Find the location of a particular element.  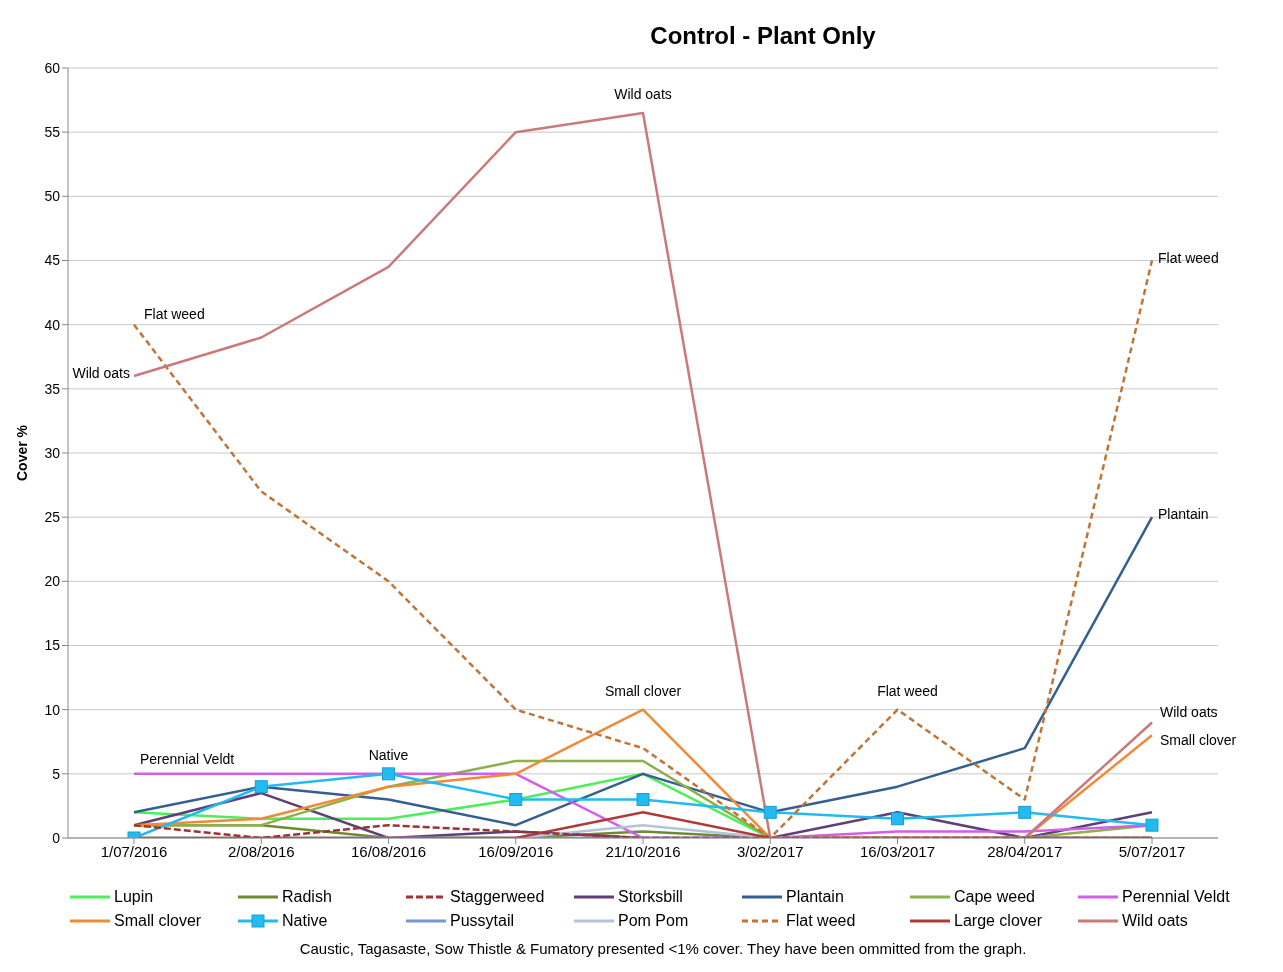

y-tick-label: 45 is located at coordinates (52, 260).